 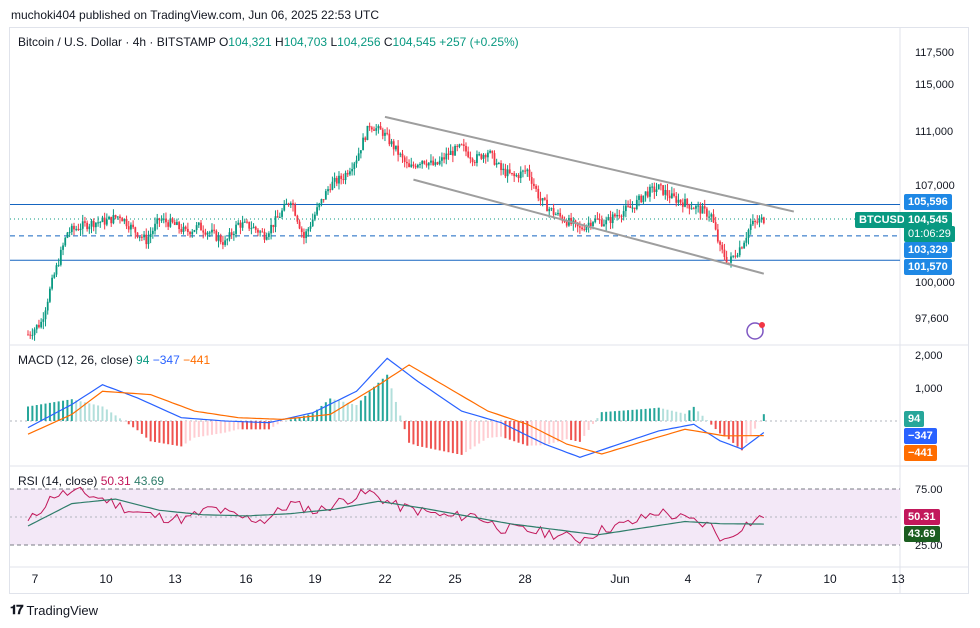 I want to click on close-value: 104,545, so click(x=414, y=42).